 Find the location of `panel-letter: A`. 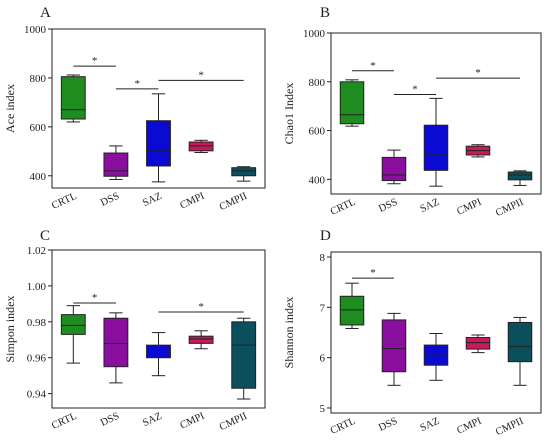

panel-letter: A is located at coordinates (45, 13).